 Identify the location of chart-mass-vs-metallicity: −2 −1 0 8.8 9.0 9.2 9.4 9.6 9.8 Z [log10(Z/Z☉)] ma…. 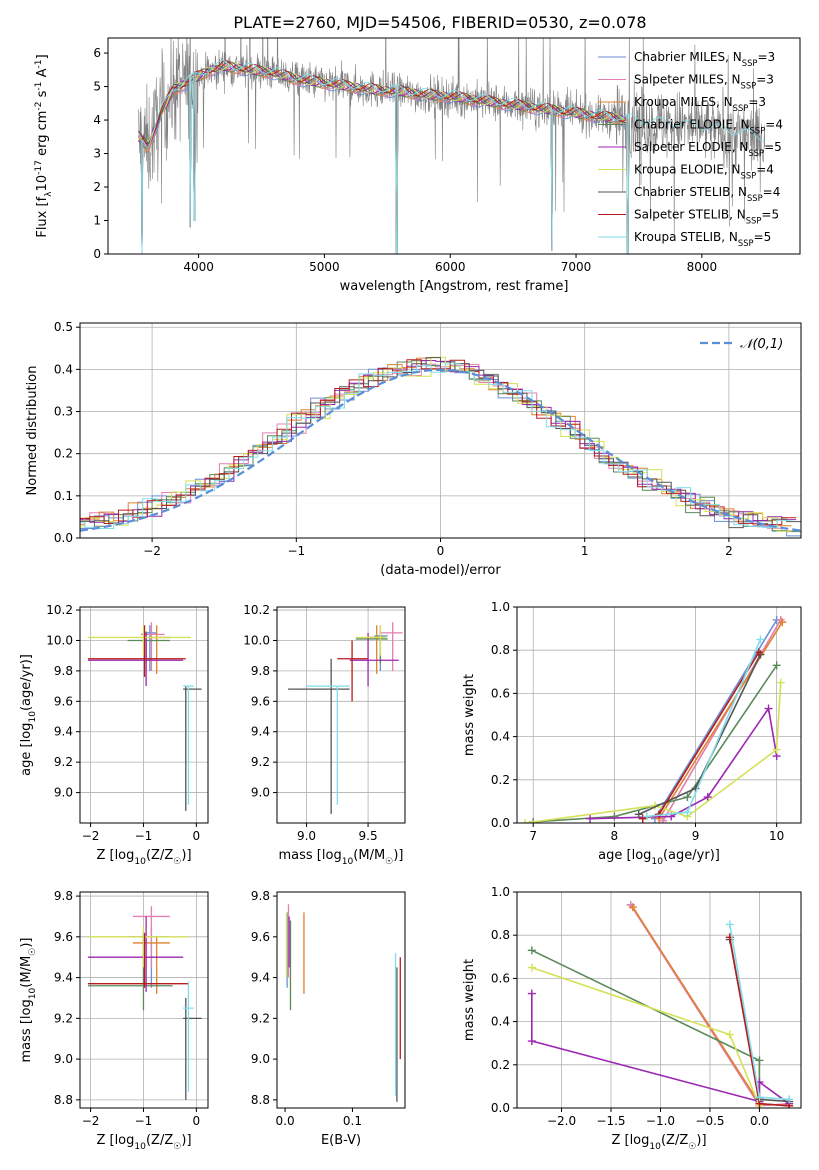
(114, 1020).